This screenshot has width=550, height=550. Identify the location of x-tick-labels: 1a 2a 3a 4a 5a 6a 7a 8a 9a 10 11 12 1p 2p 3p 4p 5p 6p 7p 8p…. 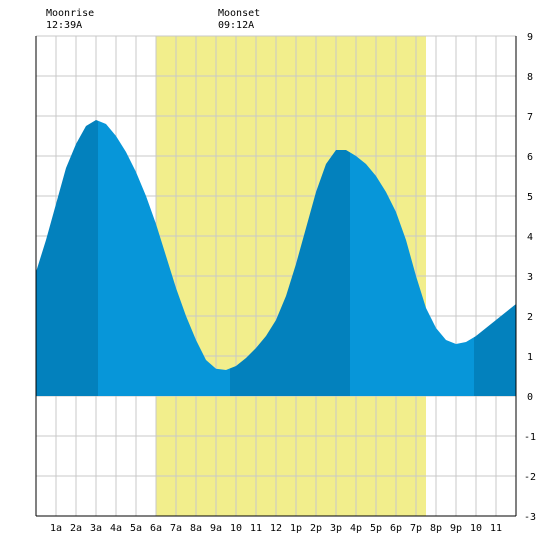
(276, 528).